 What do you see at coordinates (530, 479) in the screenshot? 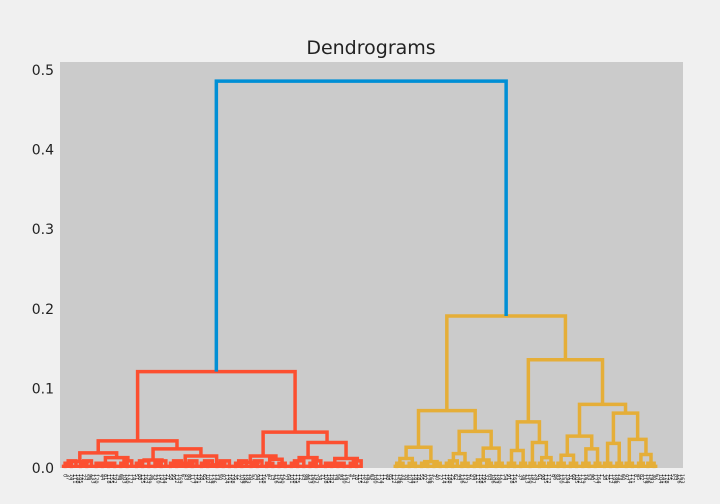
I see `x-leaf-label: 150` at bounding box center [530, 479].